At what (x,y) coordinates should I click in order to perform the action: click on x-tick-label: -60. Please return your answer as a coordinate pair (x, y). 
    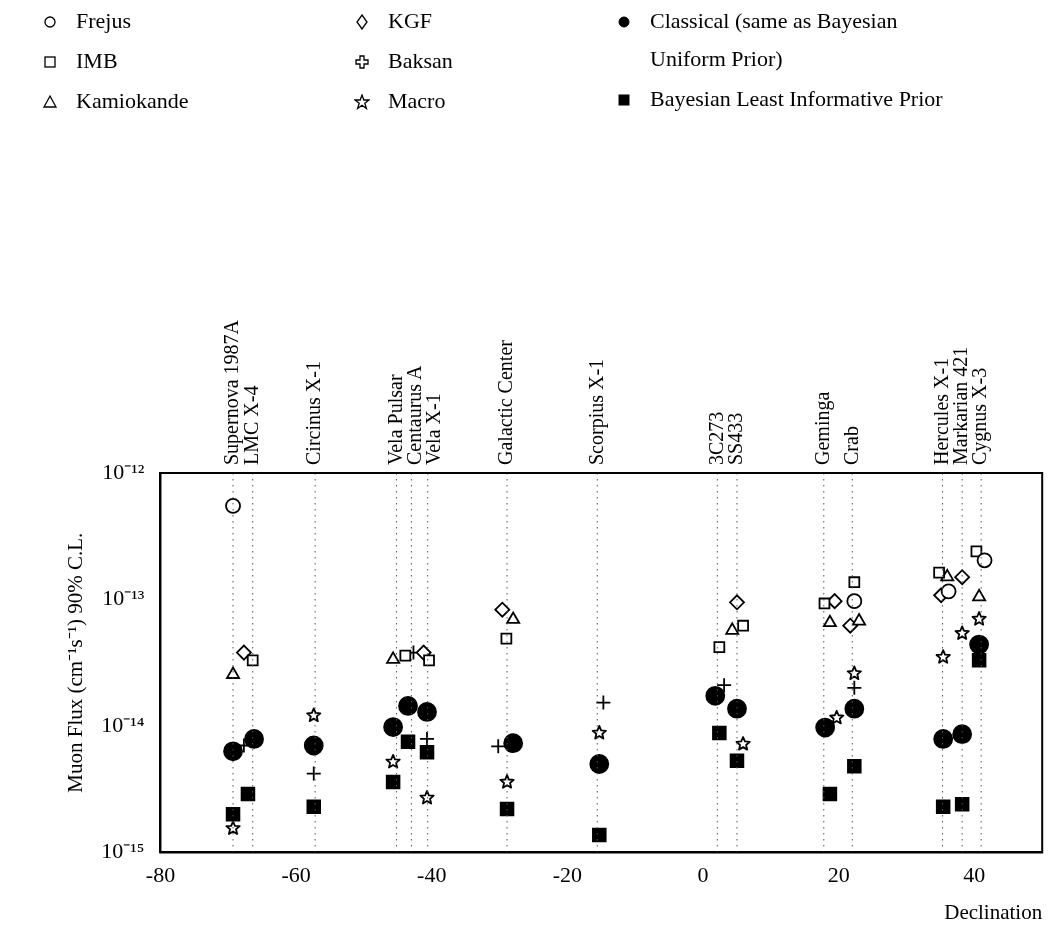
    Looking at the image, I should click on (296, 875).